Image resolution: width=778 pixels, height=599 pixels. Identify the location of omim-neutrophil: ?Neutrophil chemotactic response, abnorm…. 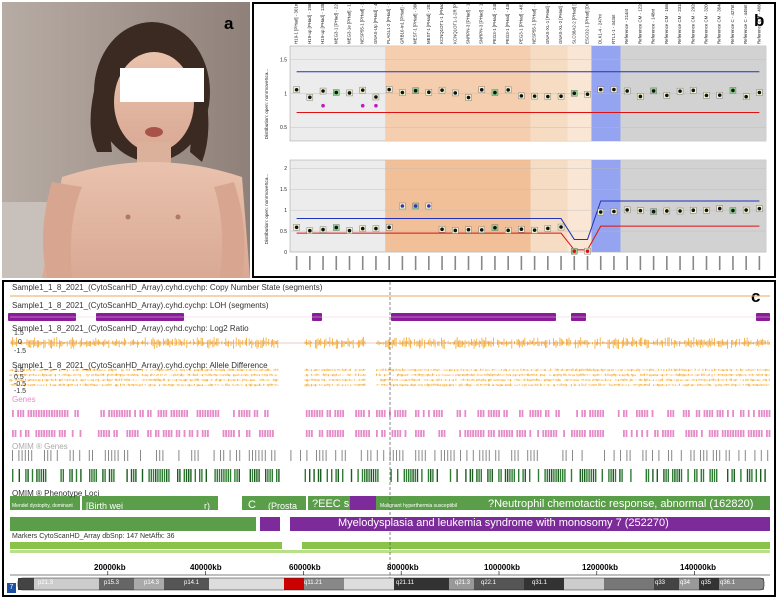
(621, 504).